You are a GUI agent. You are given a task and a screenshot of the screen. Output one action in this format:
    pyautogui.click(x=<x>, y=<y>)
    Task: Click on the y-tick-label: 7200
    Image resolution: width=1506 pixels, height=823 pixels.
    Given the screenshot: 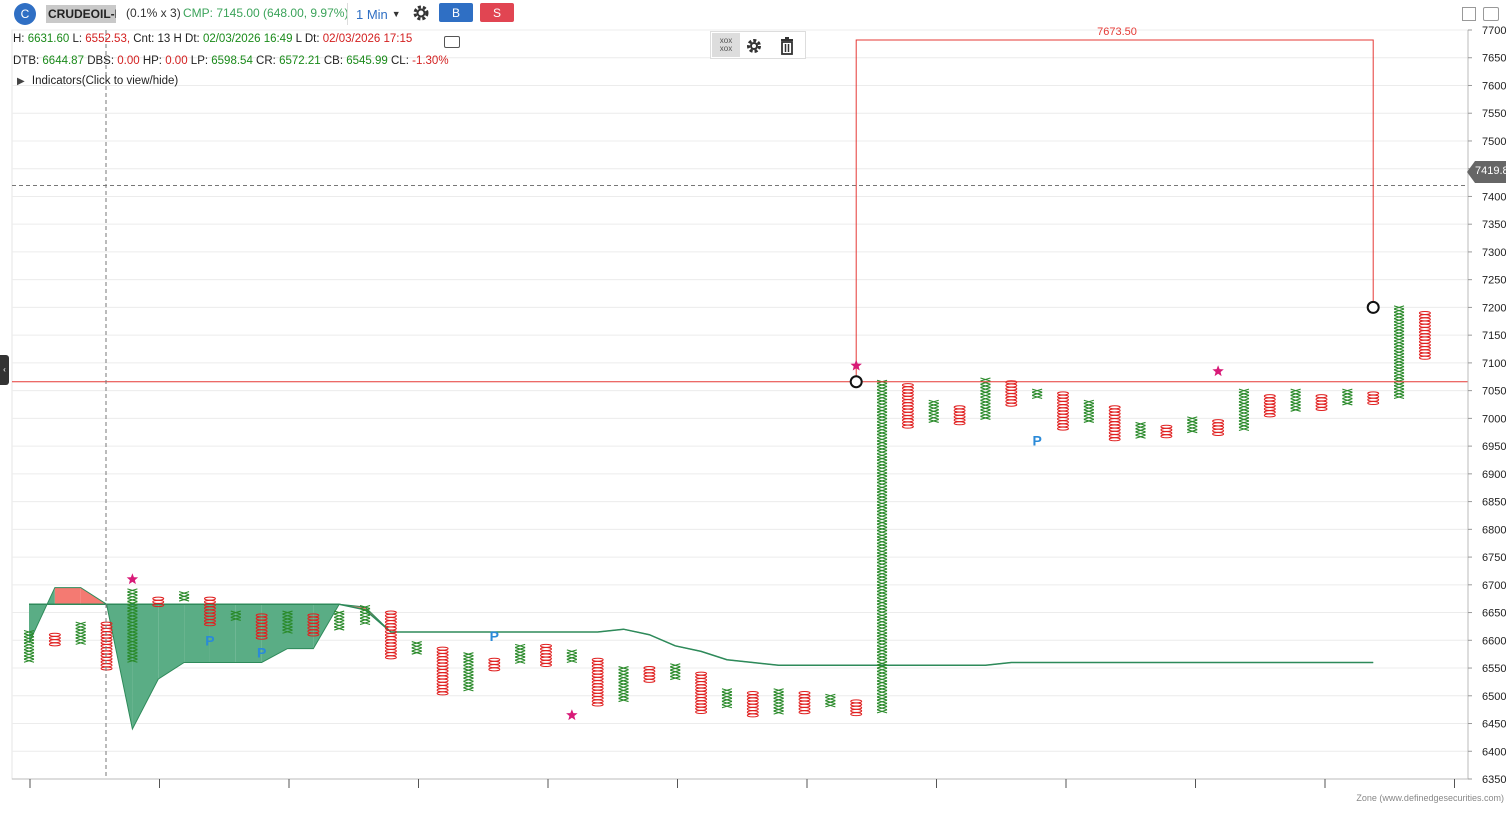 What is the action you would take?
    pyautogui.click(x=1494, y=308)
    